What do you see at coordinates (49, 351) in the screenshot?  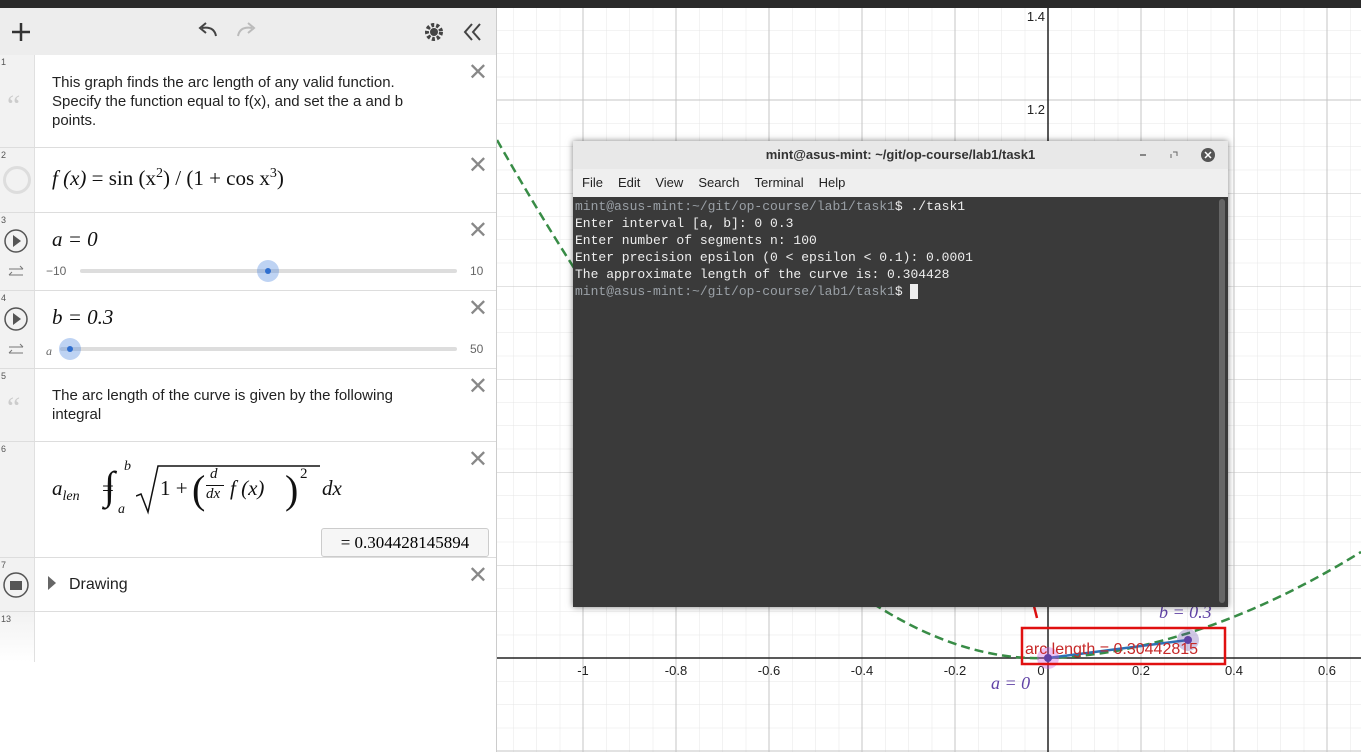 I see `slider-min: a` at bounding box center [49, 351].